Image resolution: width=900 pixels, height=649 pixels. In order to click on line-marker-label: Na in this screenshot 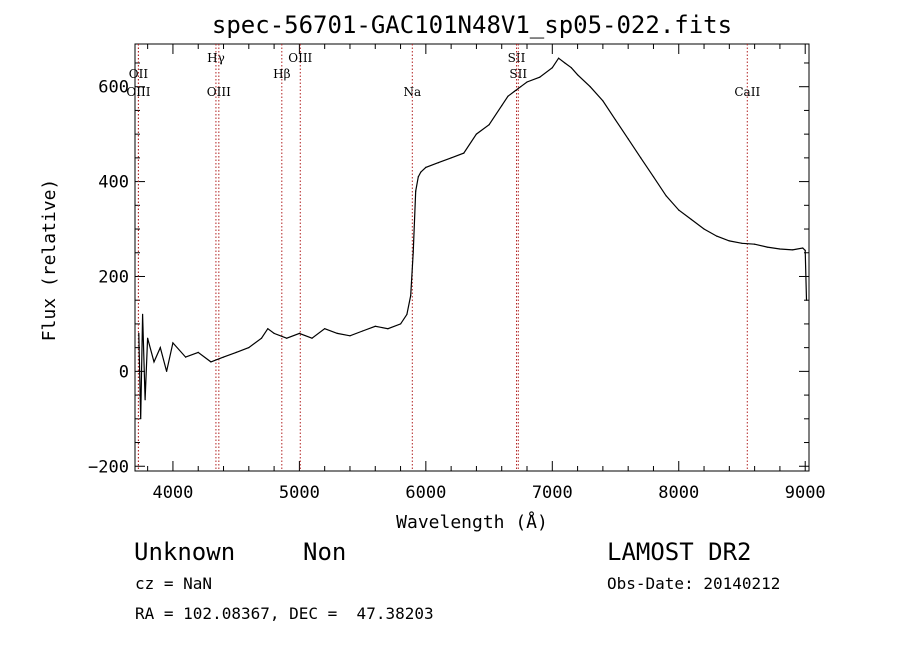, I will do `click(412, 92)`.